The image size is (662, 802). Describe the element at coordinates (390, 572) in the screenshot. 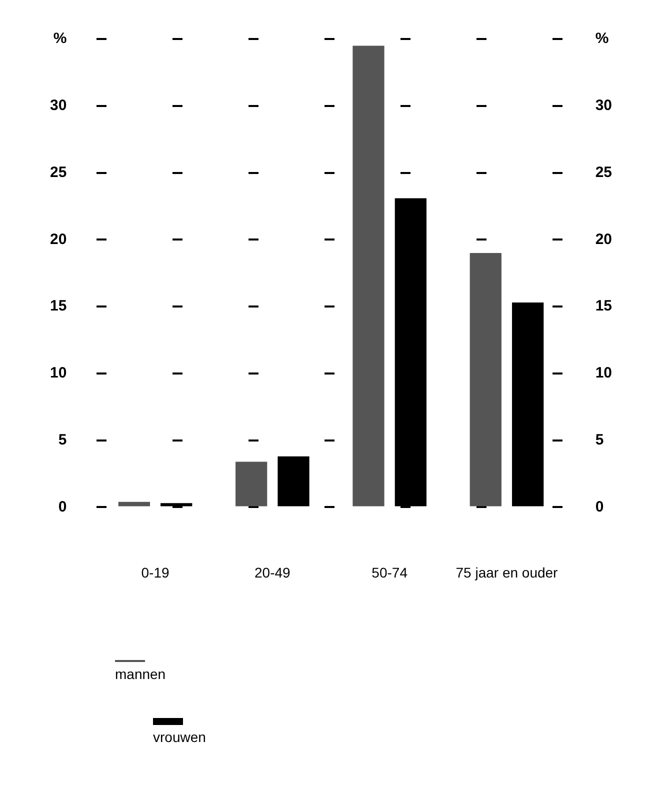

I see `x-tick-label: 50-74` at that location.